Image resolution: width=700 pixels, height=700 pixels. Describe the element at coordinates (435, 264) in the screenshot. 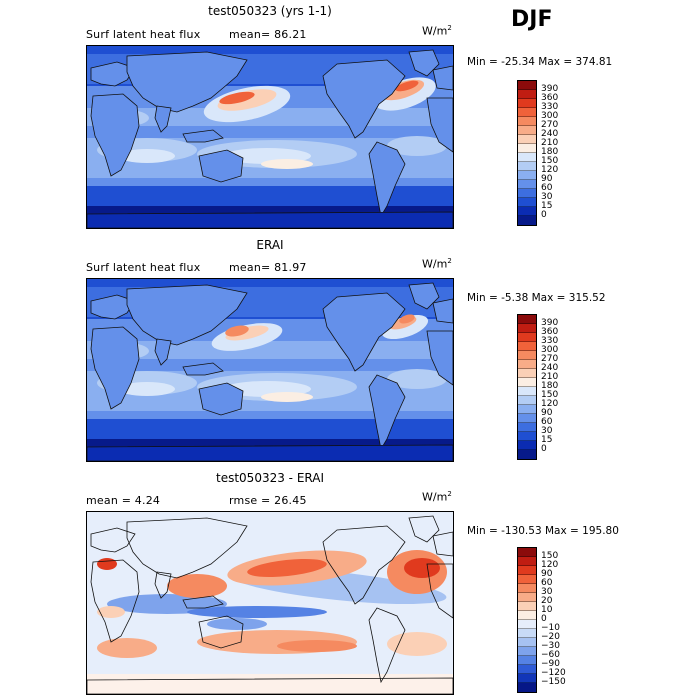

I see `panel2-units-main: W/m` at that location.